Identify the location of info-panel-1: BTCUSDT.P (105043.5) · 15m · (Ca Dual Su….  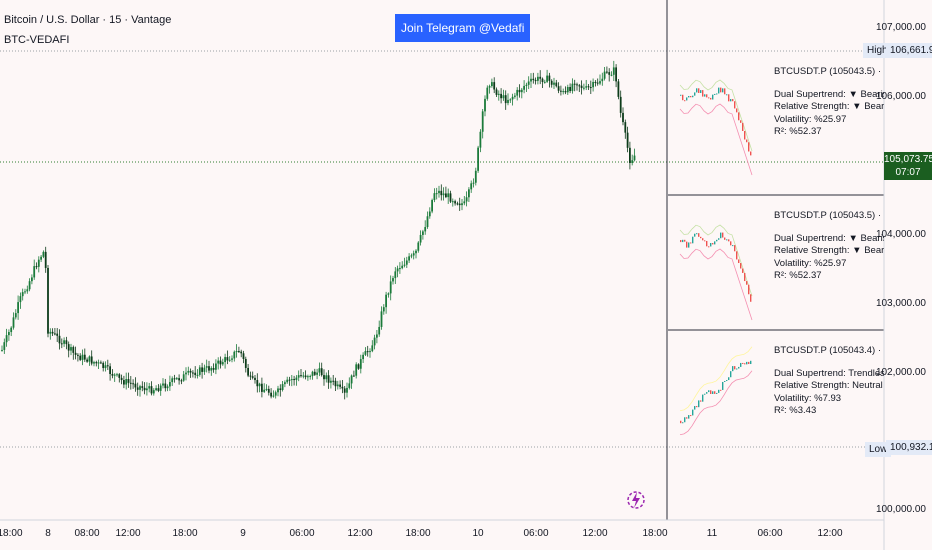
(776, 123).